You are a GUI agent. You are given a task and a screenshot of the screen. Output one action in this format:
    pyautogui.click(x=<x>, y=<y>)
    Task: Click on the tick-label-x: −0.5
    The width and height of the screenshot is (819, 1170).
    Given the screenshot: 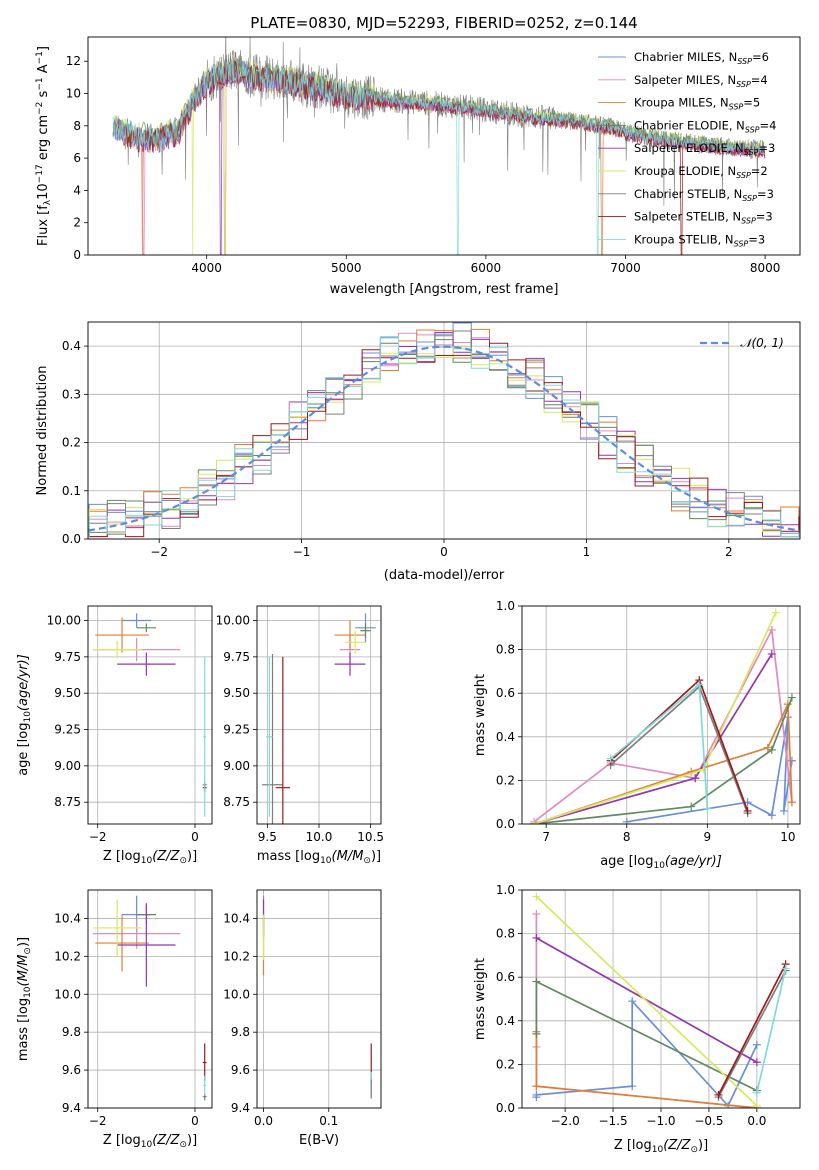 What is the action you would take?
    pyautogui.click(x=708, y=1121)
    